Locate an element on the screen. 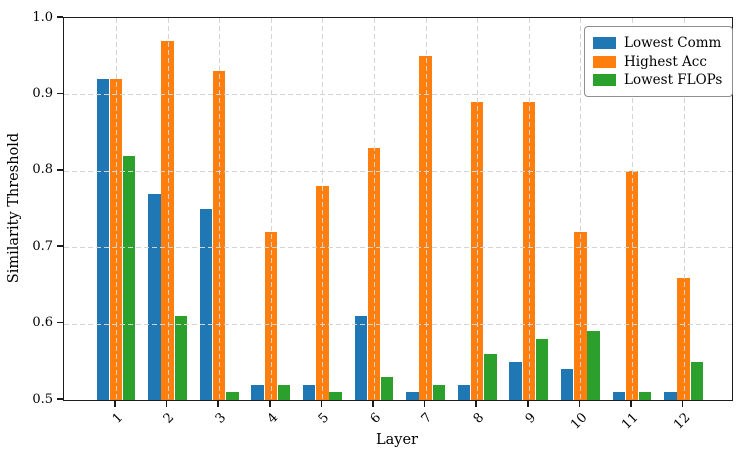 Image resolution: width=747 pixels, height=467 pixels. x-tick-label-3: 3 is located at coordinates (221, 418).